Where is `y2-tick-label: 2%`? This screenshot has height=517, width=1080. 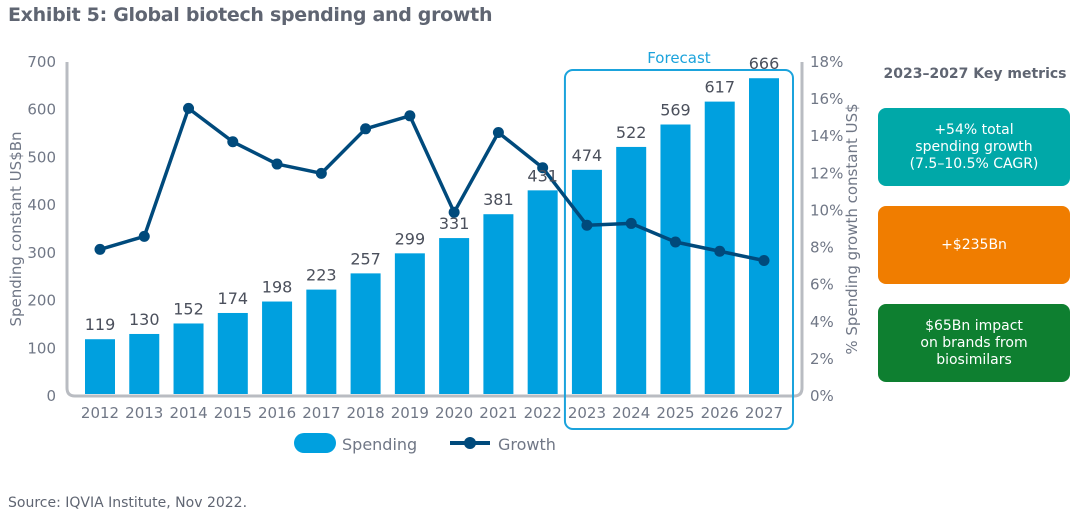
y2-tick-label: 2% is located at coordinates (822, 359).